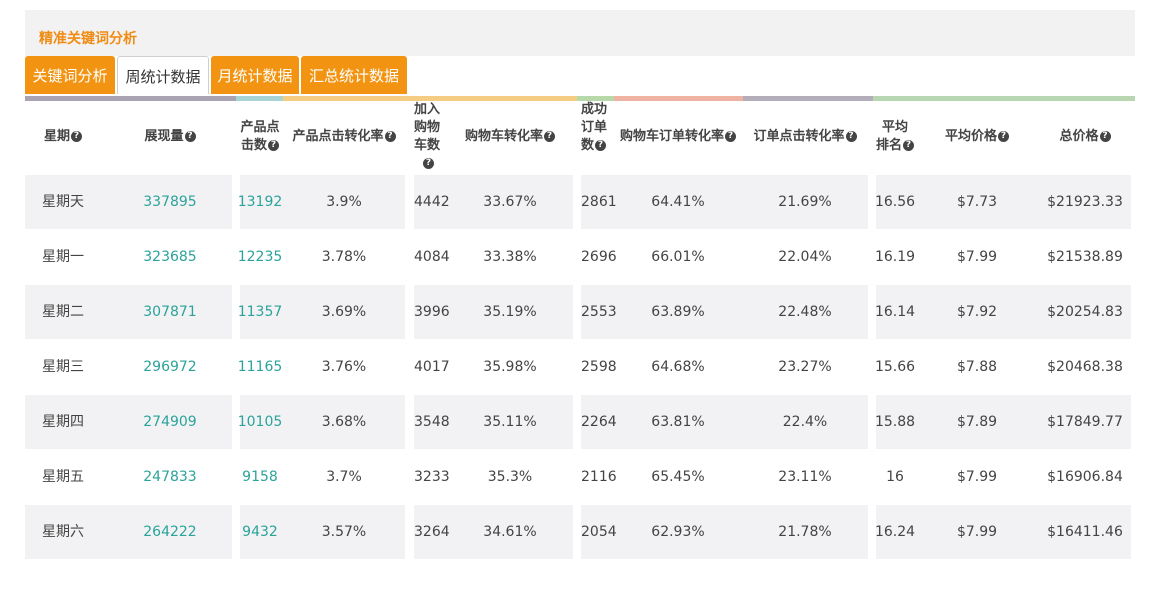  I want to click on panel-title: 精准关键词分析, so click(88, 39).